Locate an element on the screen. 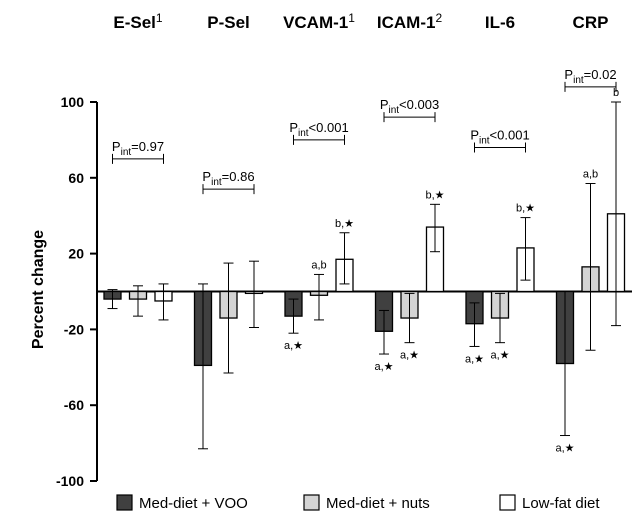 The width and height of the screenshot is (642, 527). legend-label: Low-fat diet is located at coordinates (561, 503).